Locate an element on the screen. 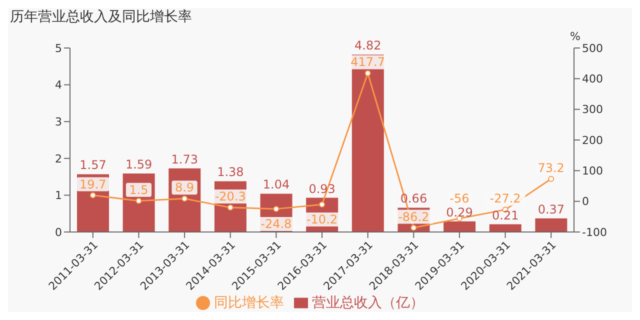 The width and height of the screenshot is (640, 320). y-tick-label: 5 is located at coordinates (58, 48).